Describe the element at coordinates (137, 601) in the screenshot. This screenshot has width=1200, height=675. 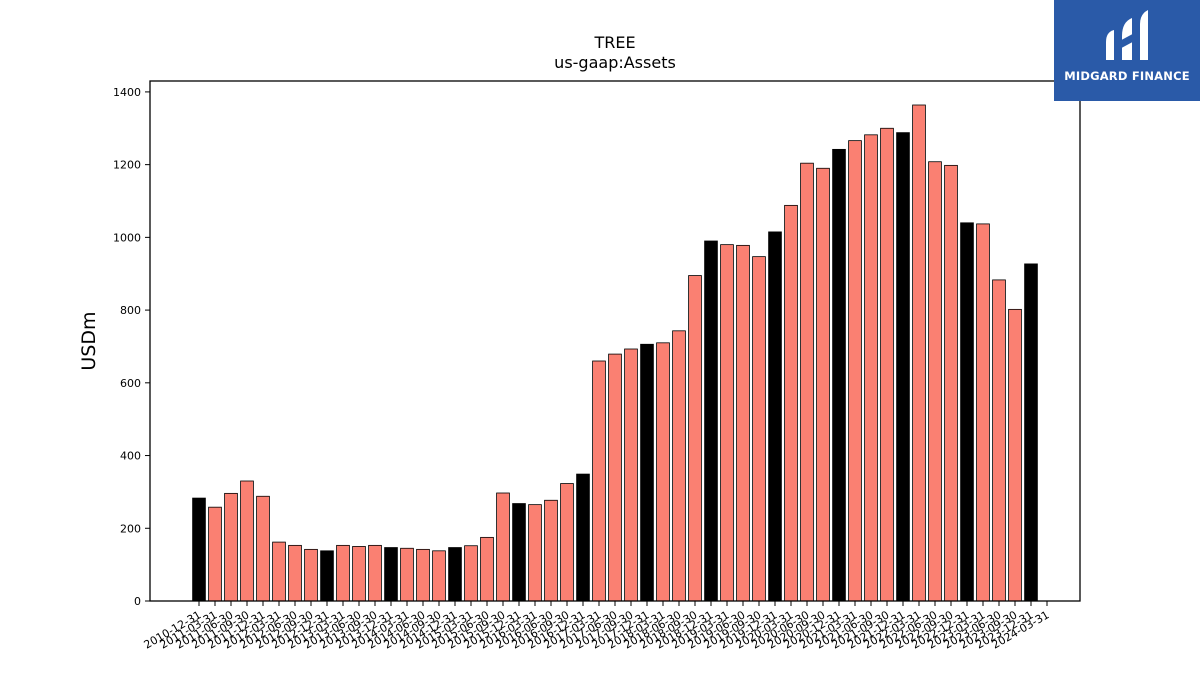
I see `y-tick-label: 0` at that location.